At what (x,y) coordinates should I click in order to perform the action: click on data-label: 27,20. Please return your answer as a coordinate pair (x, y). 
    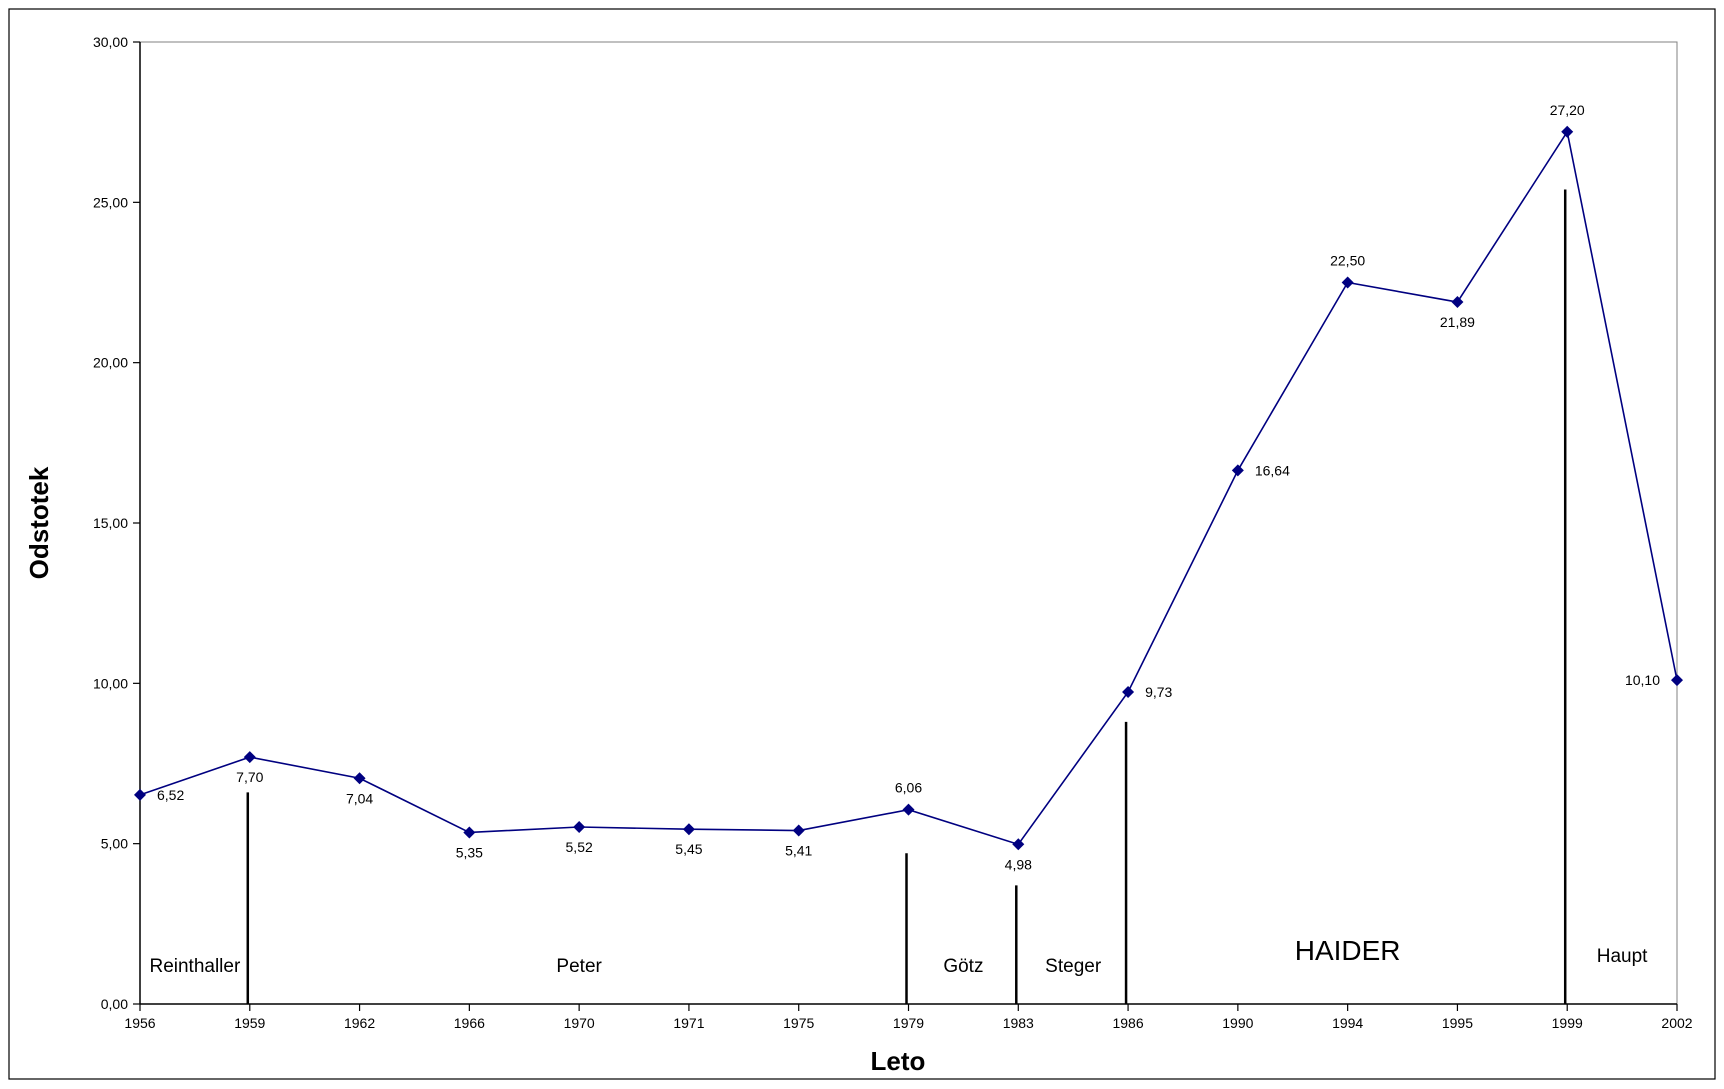
    Looking at the image, I should click on (1567, 110).